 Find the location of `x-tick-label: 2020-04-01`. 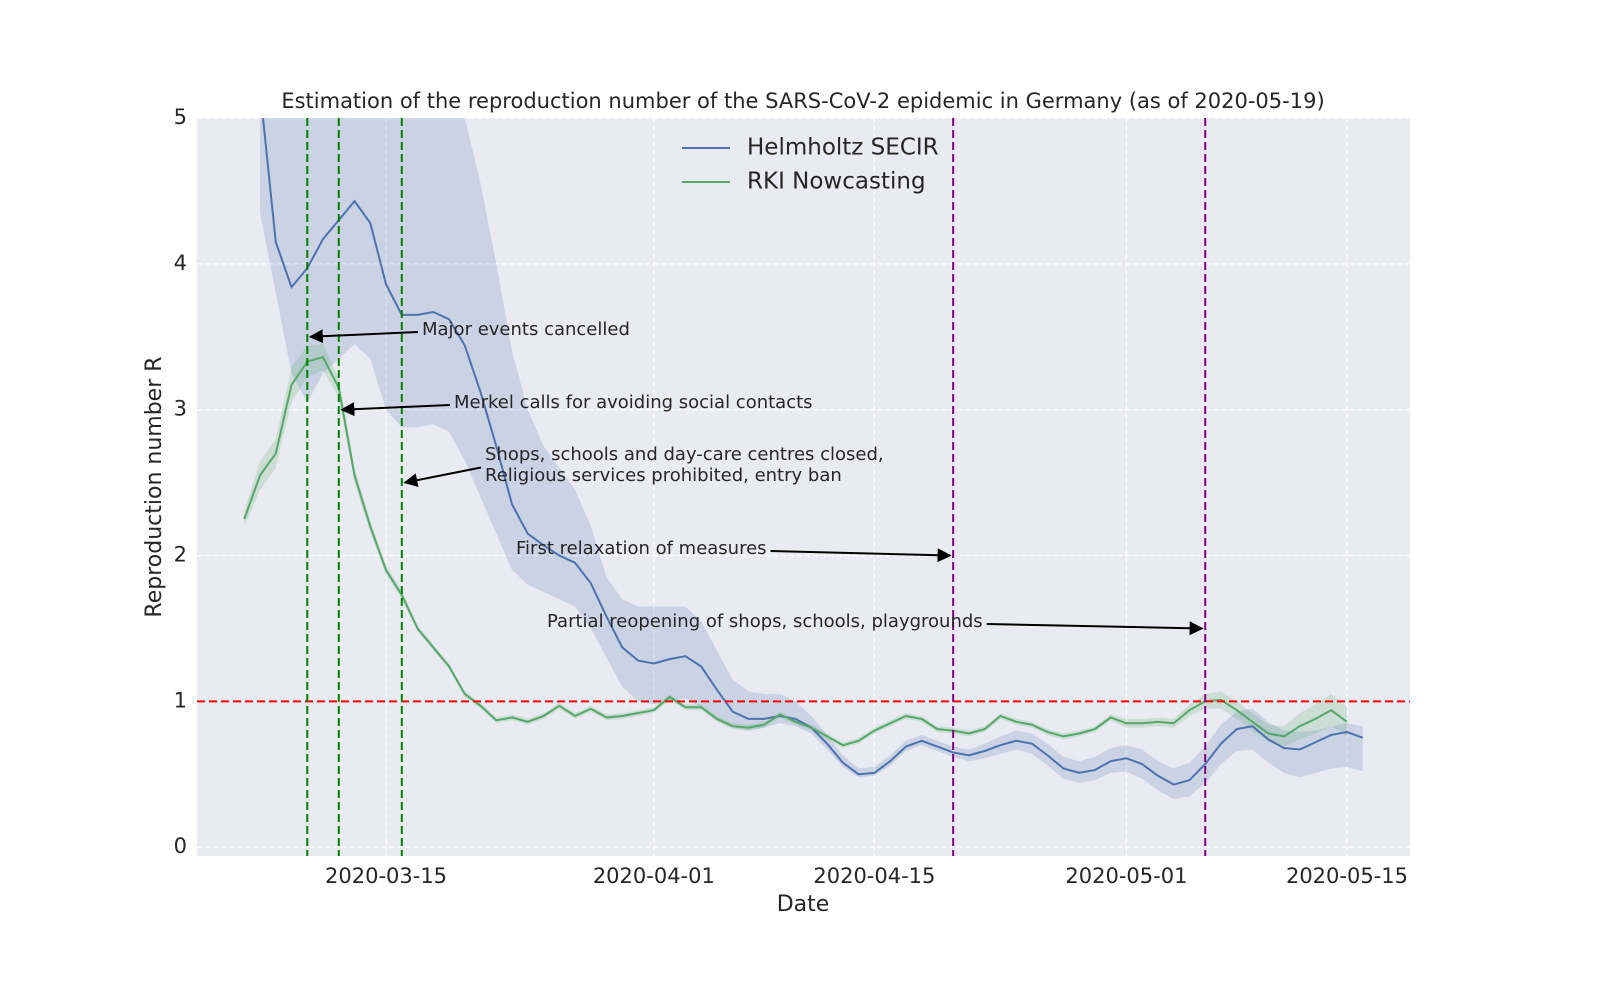

x-tick-label: 2020-04-01 is located at coordinates (654, 876).